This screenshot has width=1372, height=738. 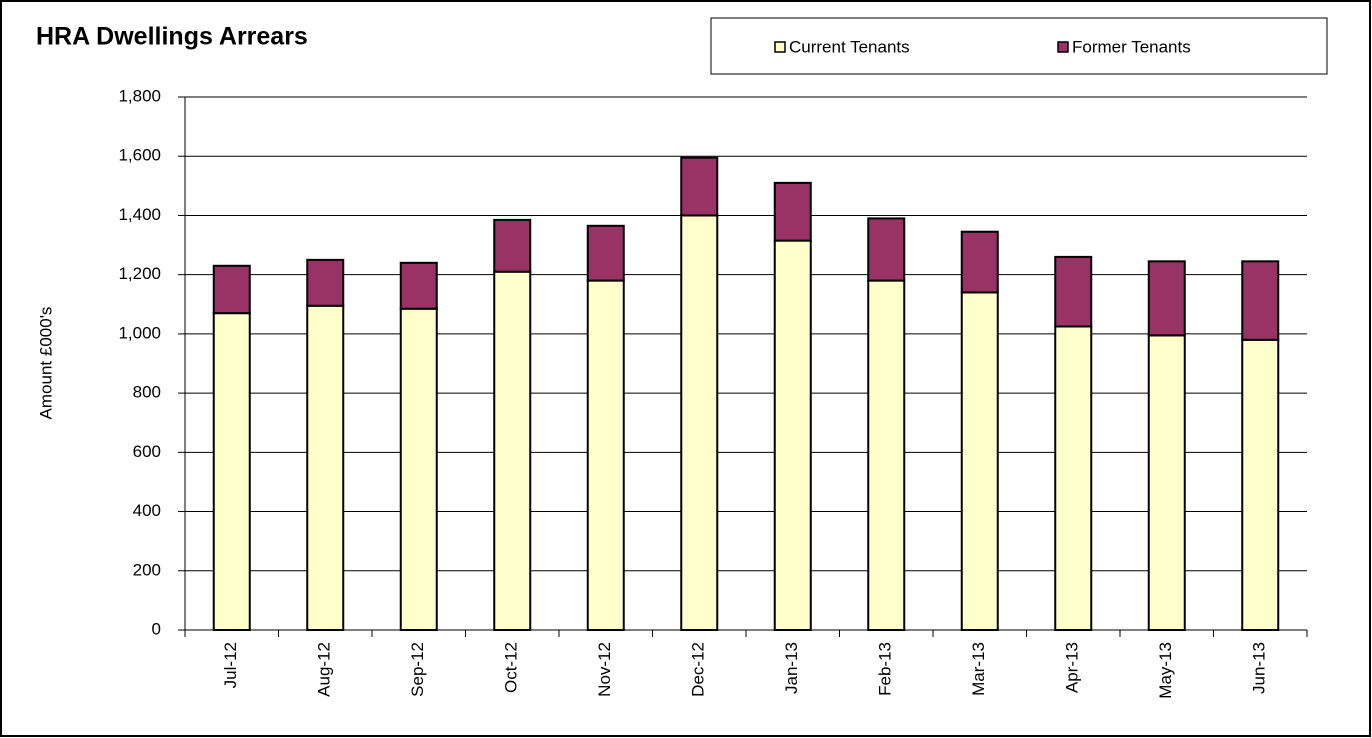 I want to click on legend-label: Current Tenants, so click(x=849, y=46).